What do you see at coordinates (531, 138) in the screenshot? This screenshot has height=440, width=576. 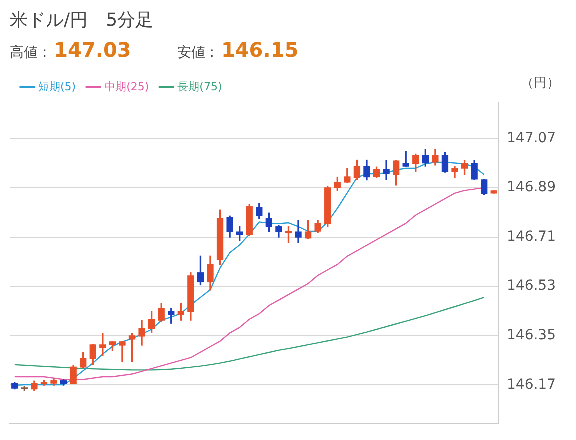 I see `y-tick-label: 147.07` at bounding box center [531, 138].